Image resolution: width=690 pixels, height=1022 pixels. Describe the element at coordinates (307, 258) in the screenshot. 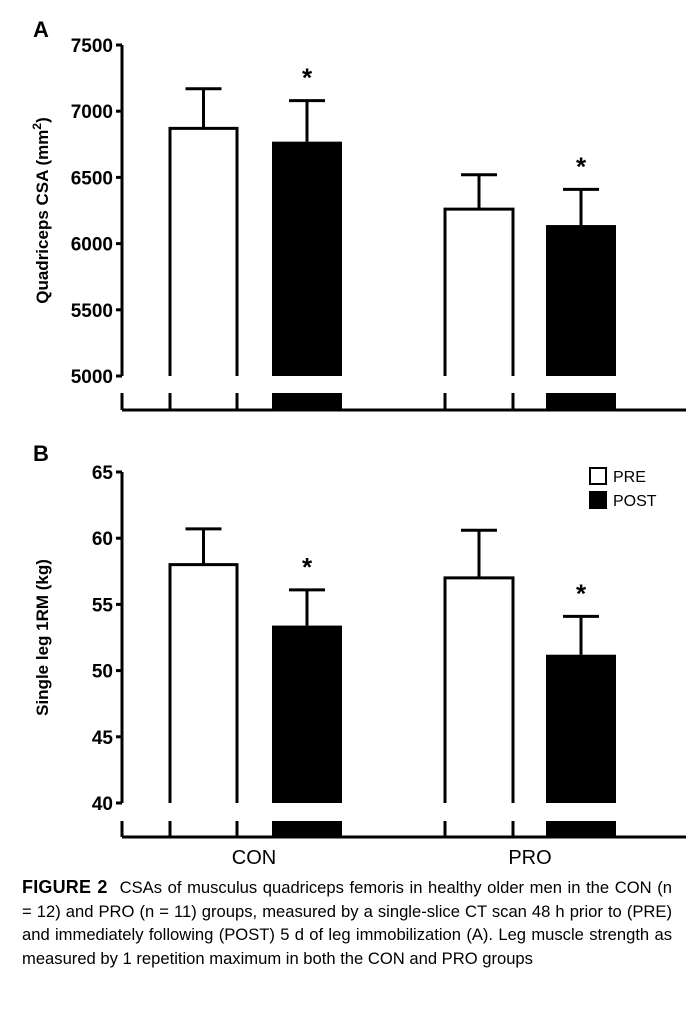

I see `panel-a-bar-con-post` at that location.